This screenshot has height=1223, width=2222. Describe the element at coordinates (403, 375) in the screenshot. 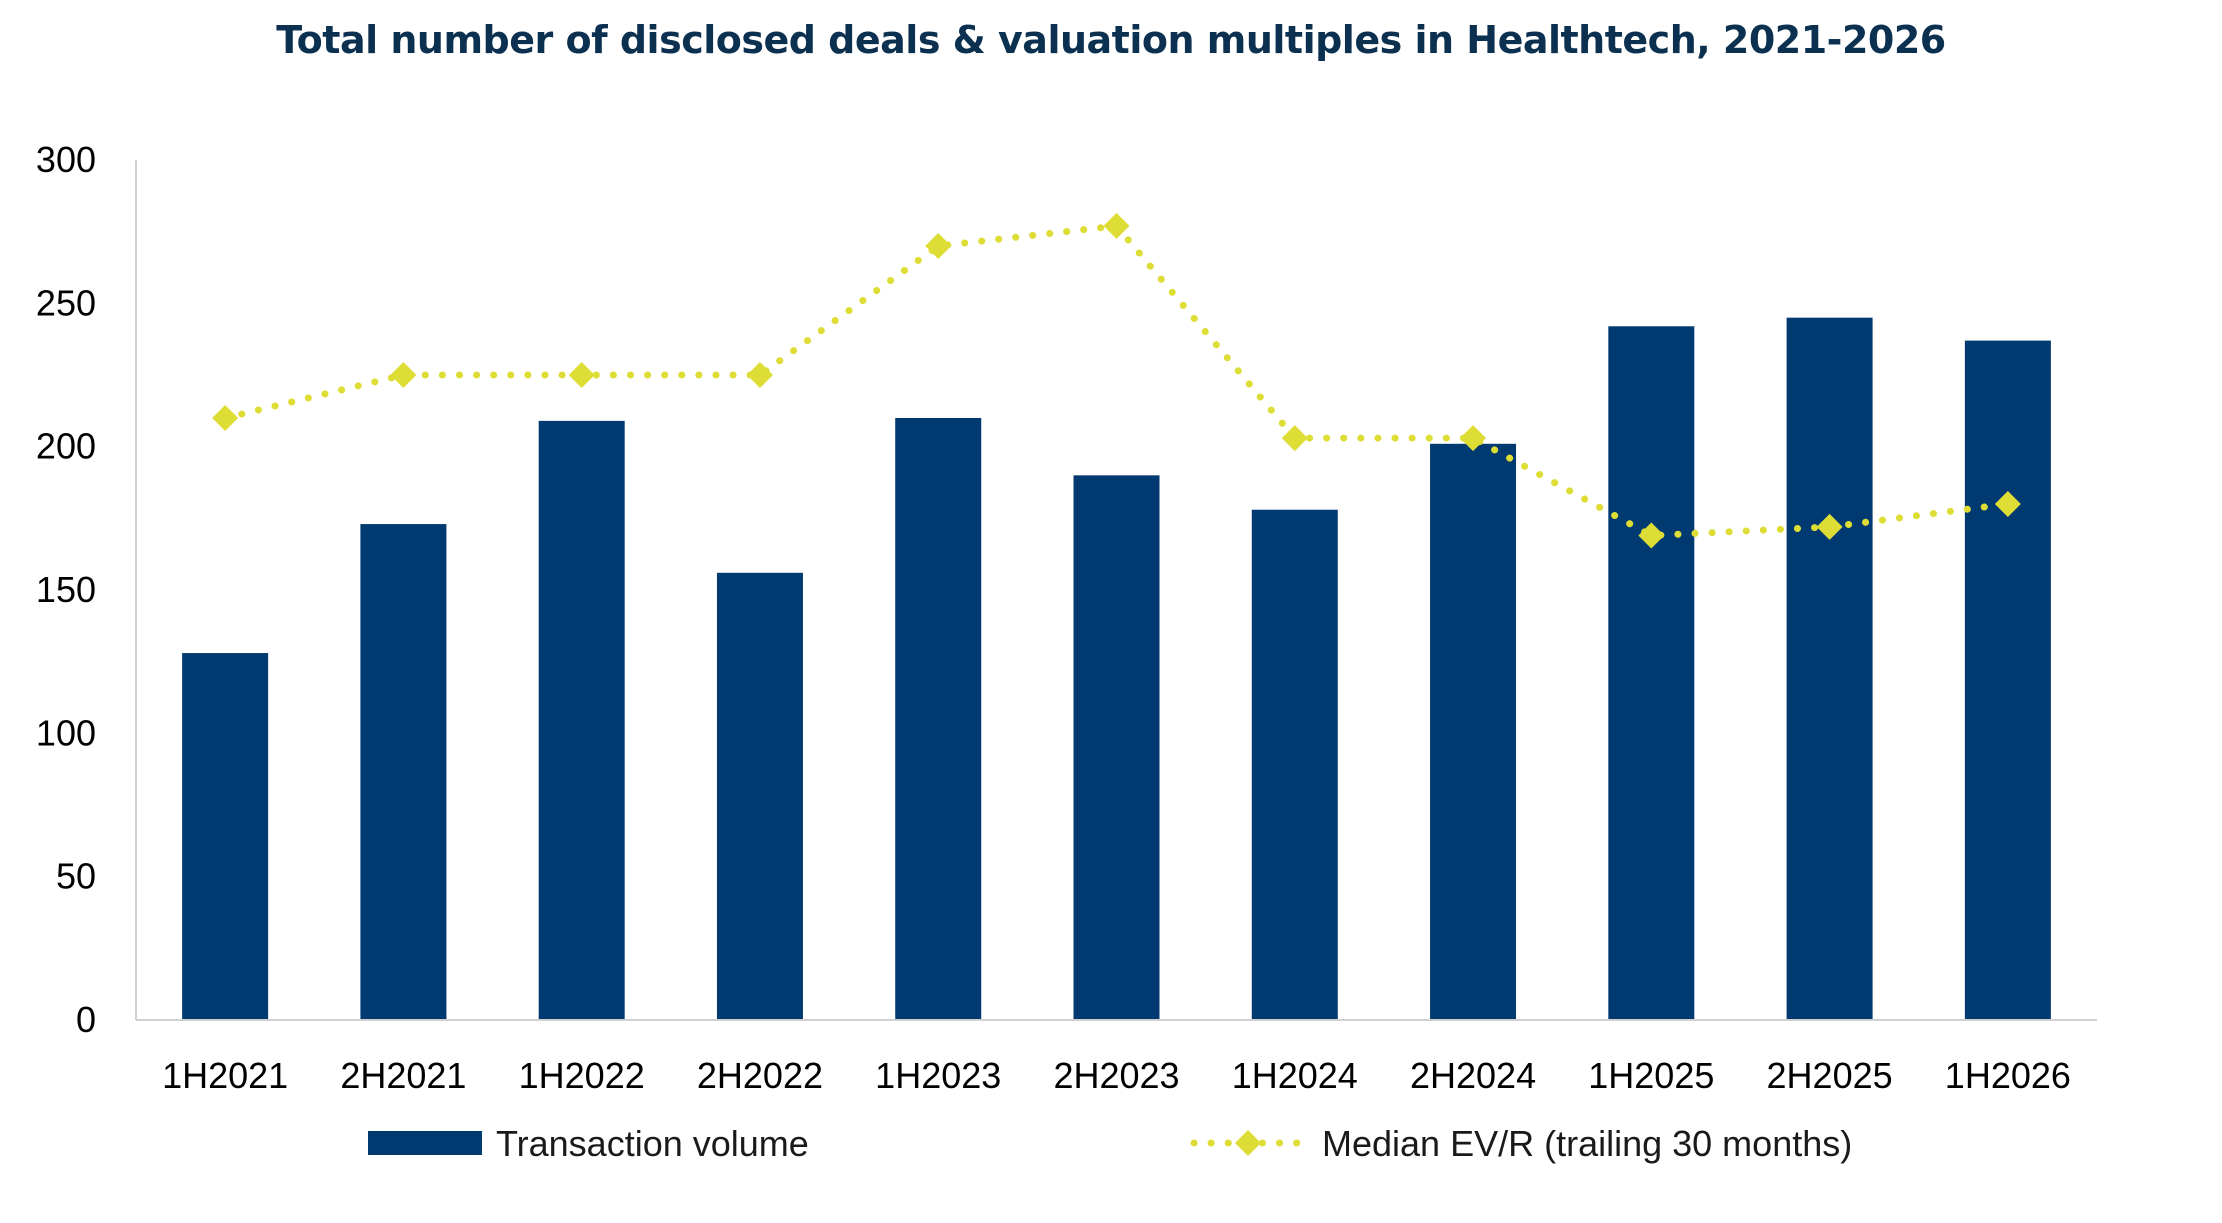

I see `line-point-2h2021` at that location.